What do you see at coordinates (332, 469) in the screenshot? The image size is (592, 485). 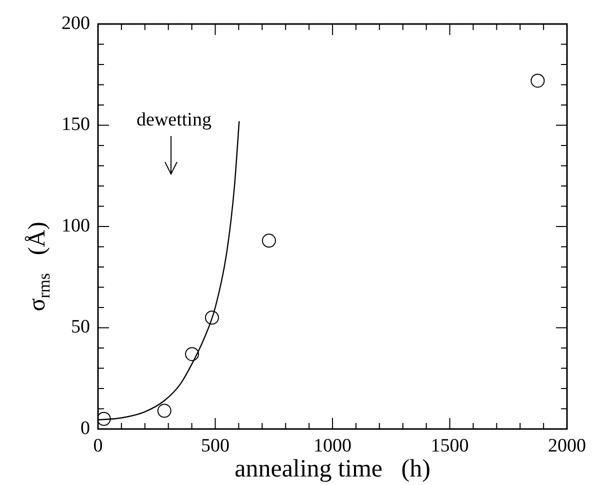 I see `x-axis-title: annealing time (h)` at bounding box center [332, 469].